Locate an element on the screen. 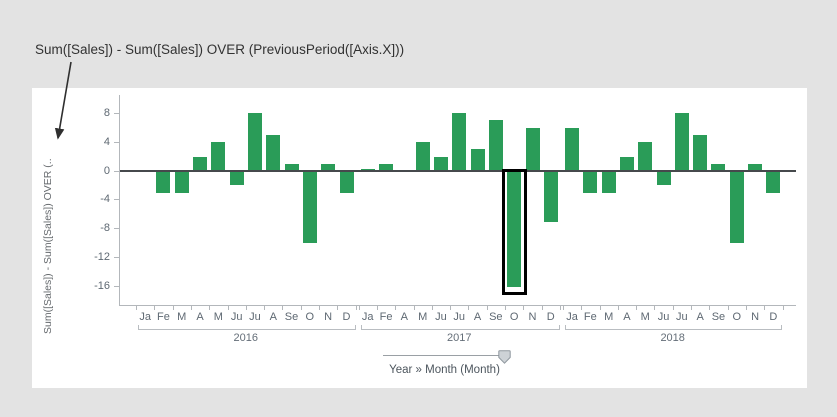  month-label: N is located at coordinates (532, 317).